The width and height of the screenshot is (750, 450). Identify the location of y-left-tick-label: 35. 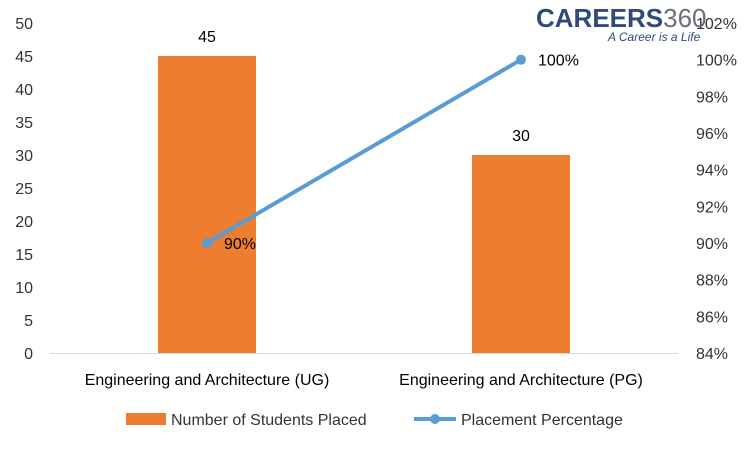
(24, 123).